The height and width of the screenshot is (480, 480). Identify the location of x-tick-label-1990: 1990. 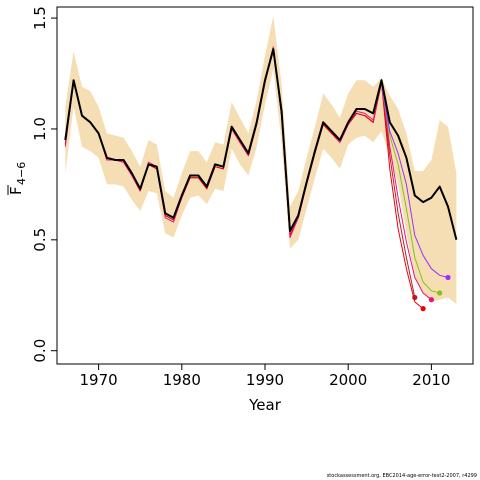
(265, 380).